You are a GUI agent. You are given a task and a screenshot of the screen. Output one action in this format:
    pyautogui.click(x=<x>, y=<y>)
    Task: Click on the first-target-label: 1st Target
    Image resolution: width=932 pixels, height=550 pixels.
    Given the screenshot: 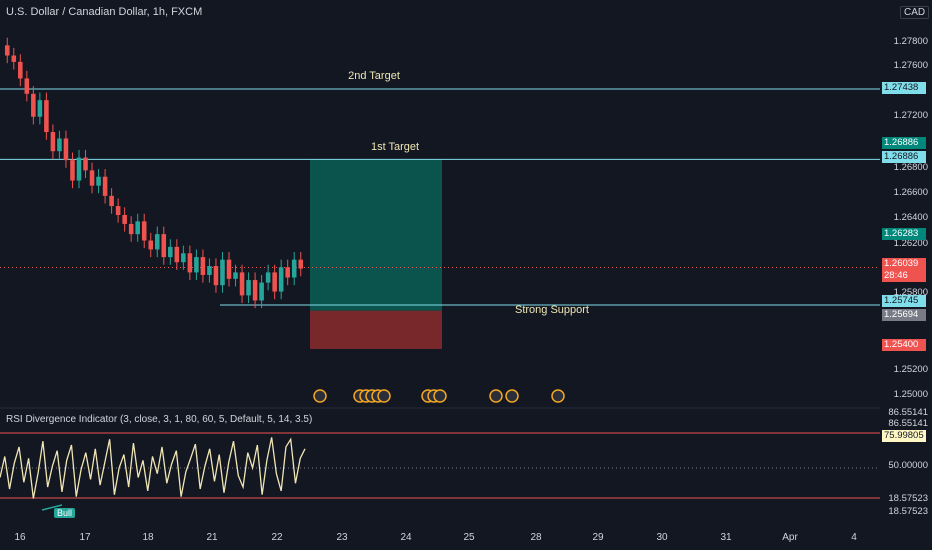 What is the action you would take?
    pyautogui.click(x=395, y=147)
    